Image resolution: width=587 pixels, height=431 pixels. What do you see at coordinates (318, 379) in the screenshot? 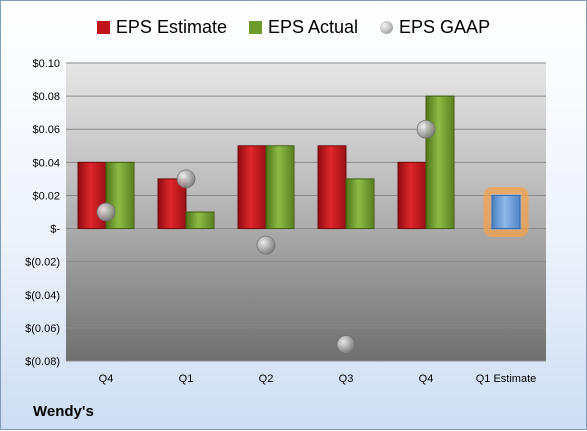
I see `x-axis-labels: Q4 Q1 Q2 Q3 Q4 Q1 Estimate` at bounding box center [318, 379].